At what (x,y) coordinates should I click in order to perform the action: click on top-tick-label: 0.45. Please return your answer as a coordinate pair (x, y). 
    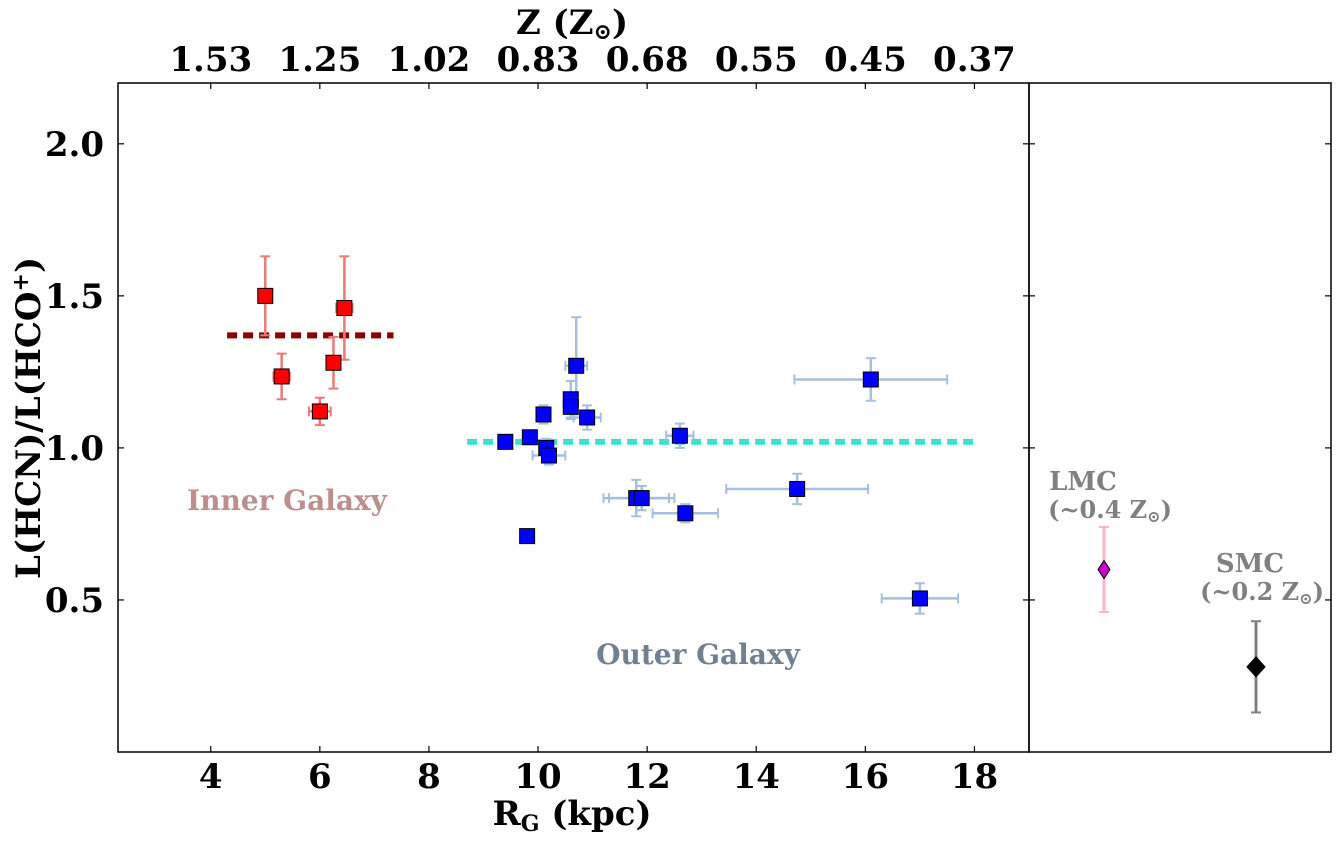
    Looking at the image, I should click on (865, 60).